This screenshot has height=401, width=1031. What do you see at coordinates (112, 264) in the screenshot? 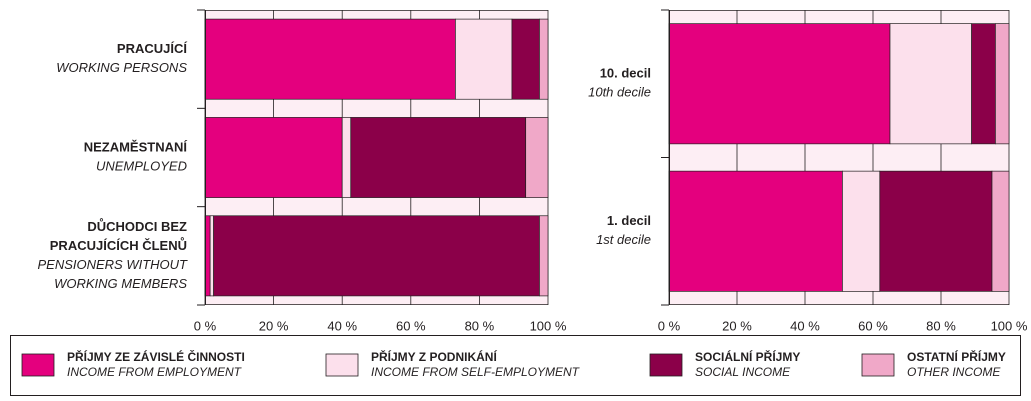
I see `category-label: PENSIONERS WITHOUT` at bounding box center [112, 264].